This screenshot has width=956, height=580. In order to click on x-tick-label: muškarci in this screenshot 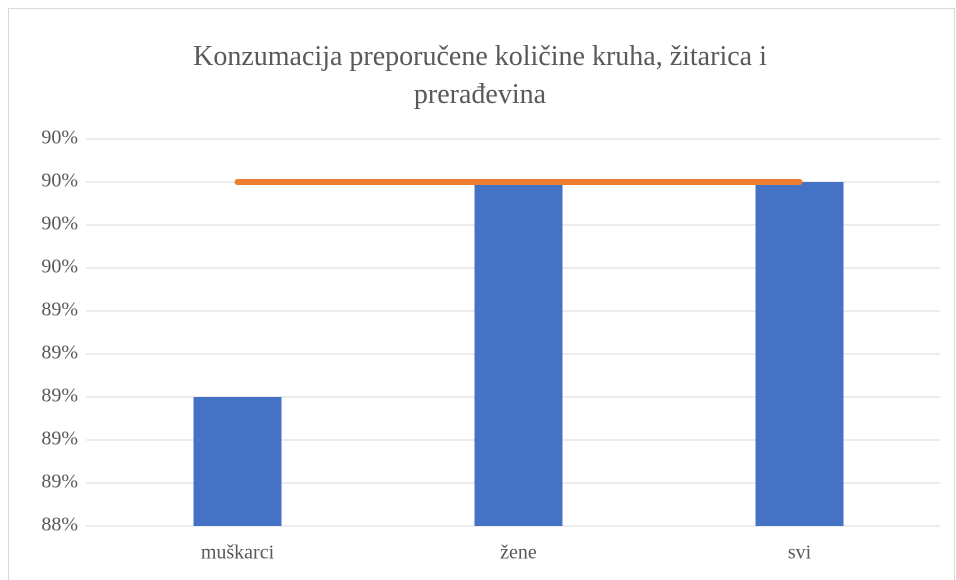, I will do `click(238, 553)`.